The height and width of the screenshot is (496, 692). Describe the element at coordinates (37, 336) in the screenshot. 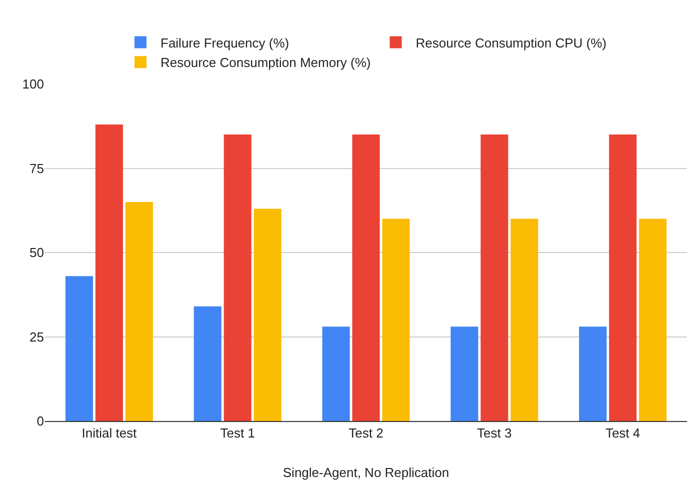

I see `y-tick-label: 25` at that location.